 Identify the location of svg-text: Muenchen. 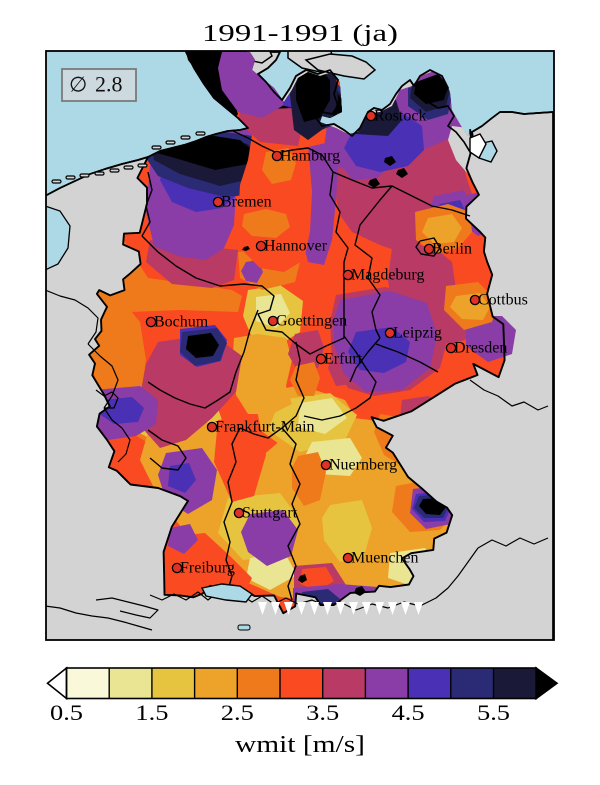
(385, 558).